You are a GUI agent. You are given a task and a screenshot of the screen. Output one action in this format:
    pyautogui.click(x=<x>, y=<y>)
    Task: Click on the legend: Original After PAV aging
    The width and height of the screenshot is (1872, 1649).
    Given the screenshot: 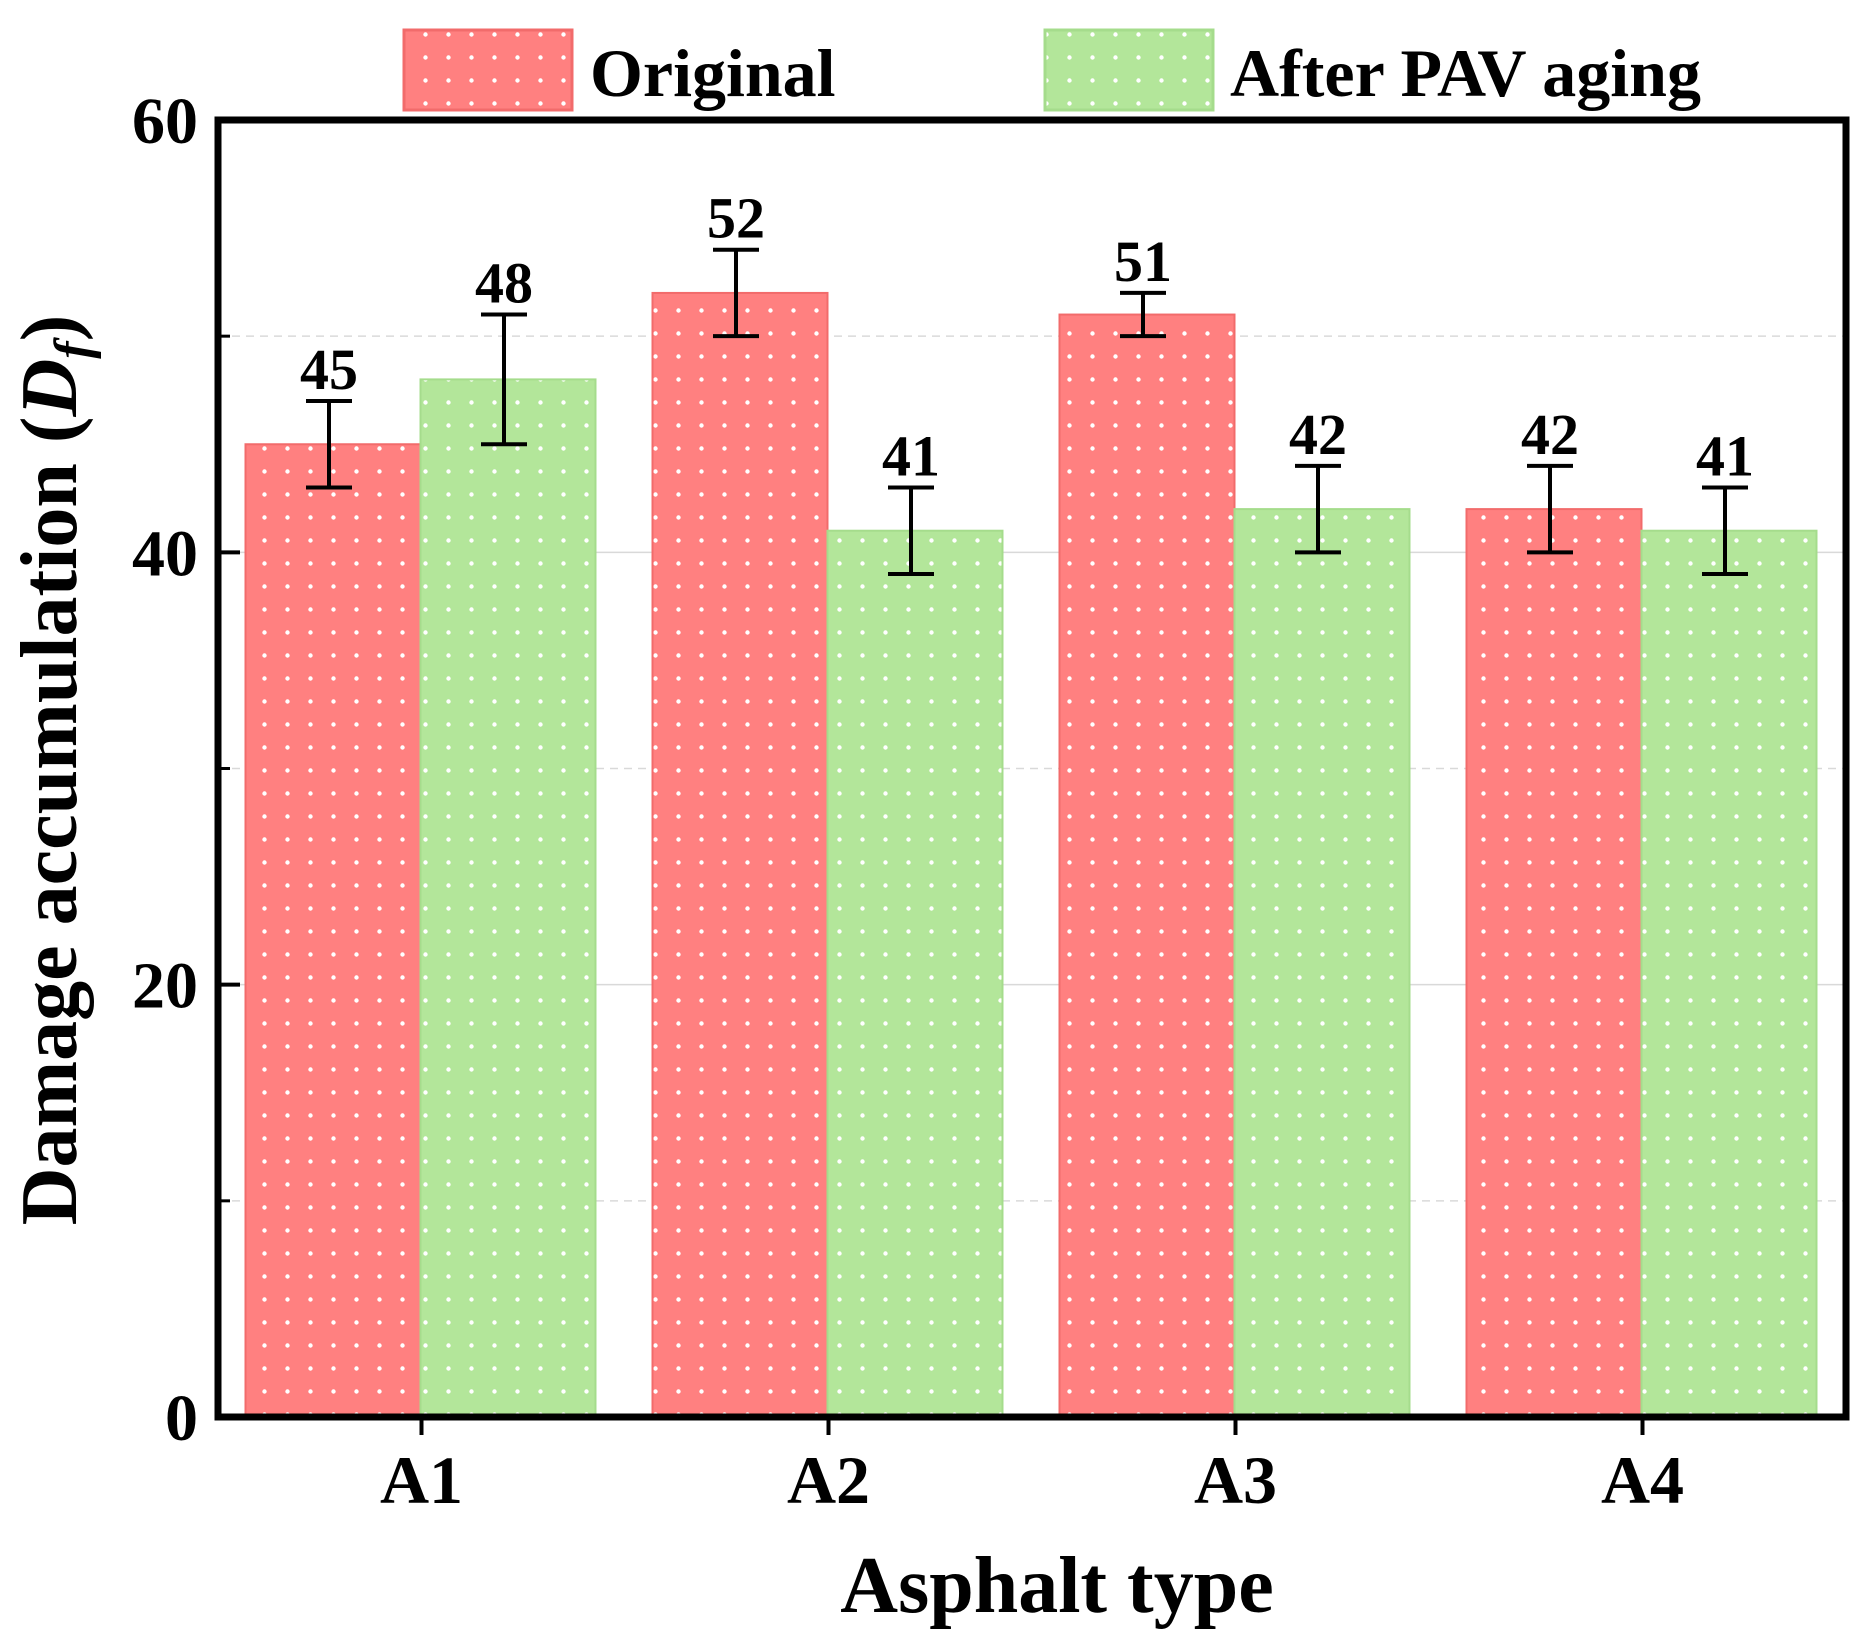 What is the action you would take?
    pyautogui.click(x=1051, y=70)
    